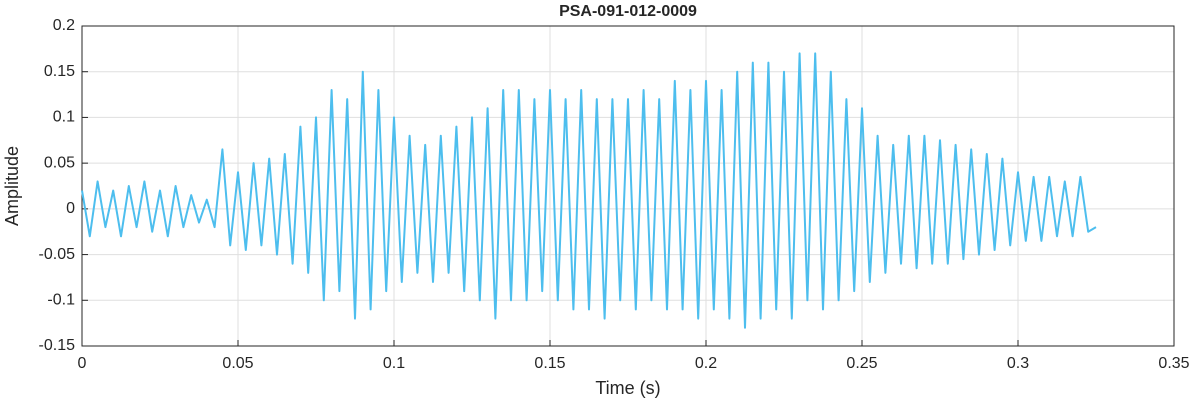 The image size is (1193, 404). What do you see at coordinates (627, 388) in the screenshot?
I see `x-axis-label: Time (s)` at bounding box center [627, 388].